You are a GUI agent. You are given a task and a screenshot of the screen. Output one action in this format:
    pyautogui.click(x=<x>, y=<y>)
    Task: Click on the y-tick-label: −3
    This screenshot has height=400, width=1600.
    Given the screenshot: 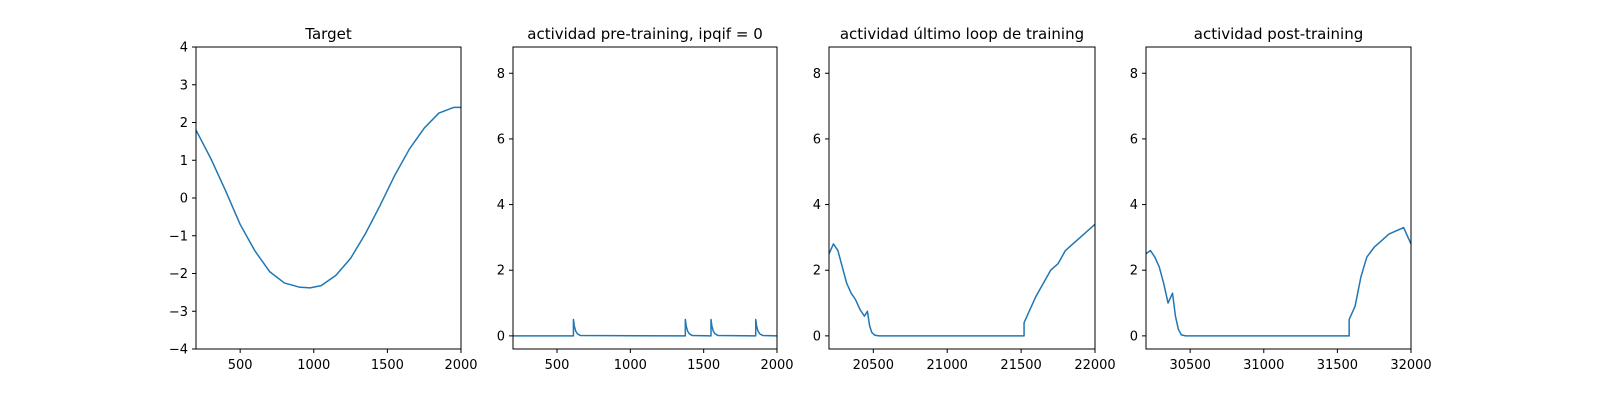 What is the action you would take?
    pyautogui.click(x=178, y=312)
    